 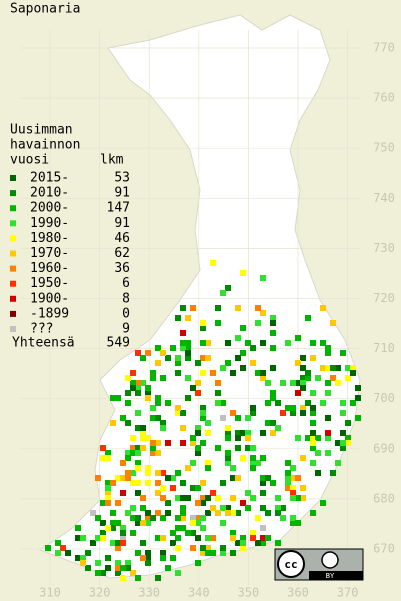 I want to click on legend-count: 0, so click(x=126, y=313).